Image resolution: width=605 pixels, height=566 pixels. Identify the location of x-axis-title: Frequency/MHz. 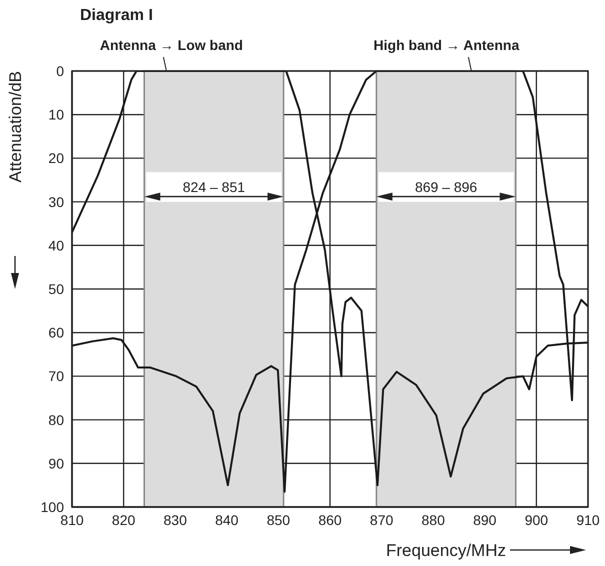
(446, 550).